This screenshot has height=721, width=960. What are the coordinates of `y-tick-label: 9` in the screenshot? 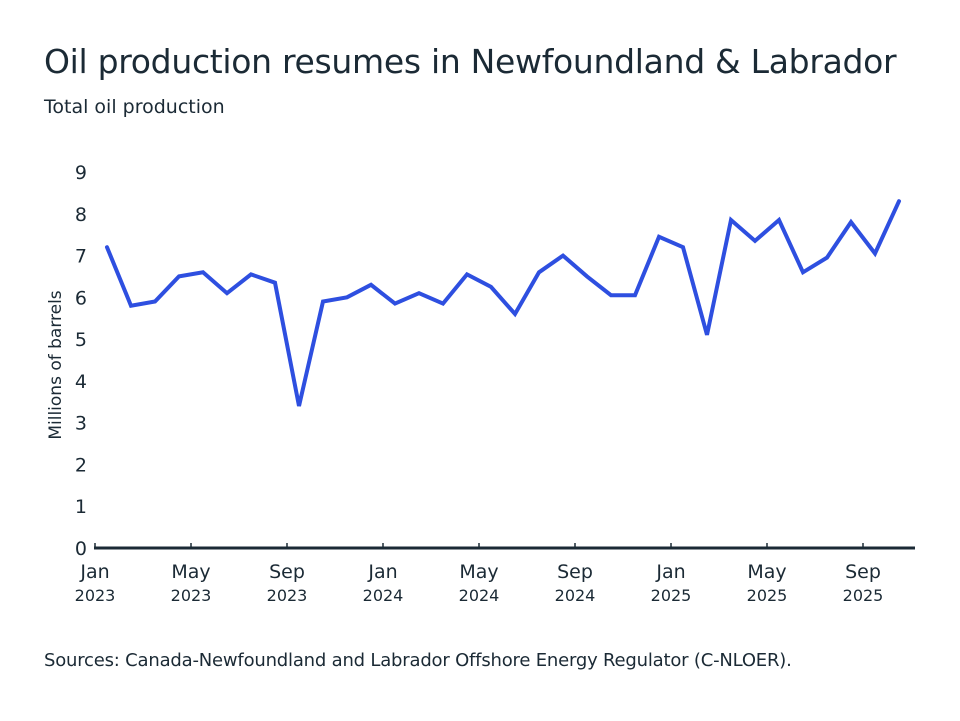 It's located at (81, 173).